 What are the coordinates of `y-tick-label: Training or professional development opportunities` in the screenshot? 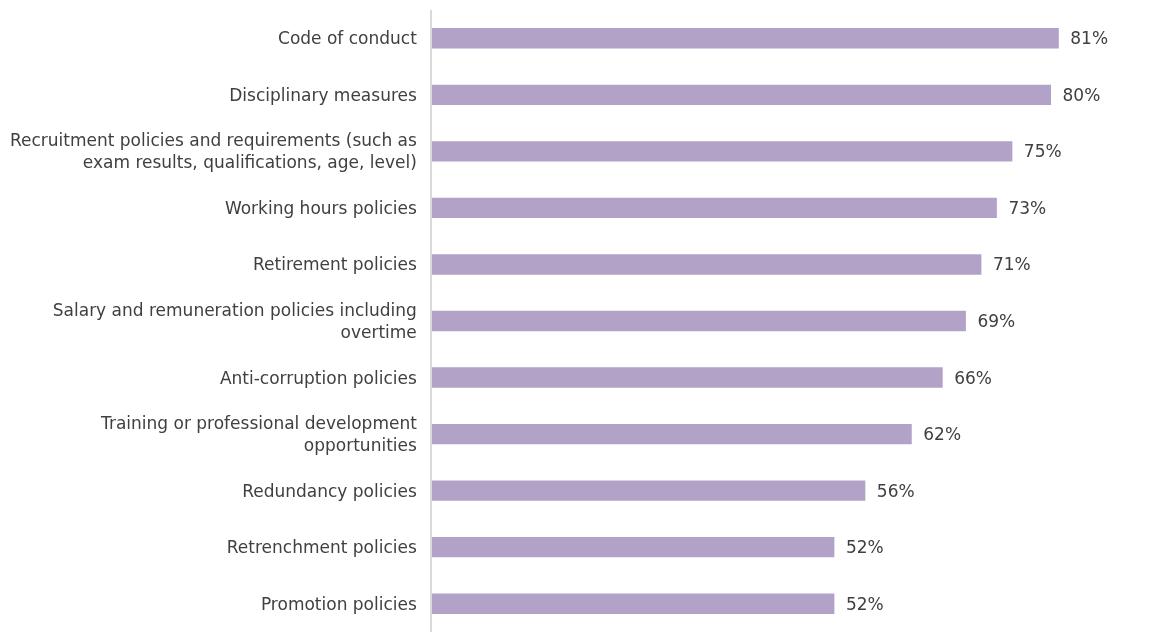 It's located at (259, 434).